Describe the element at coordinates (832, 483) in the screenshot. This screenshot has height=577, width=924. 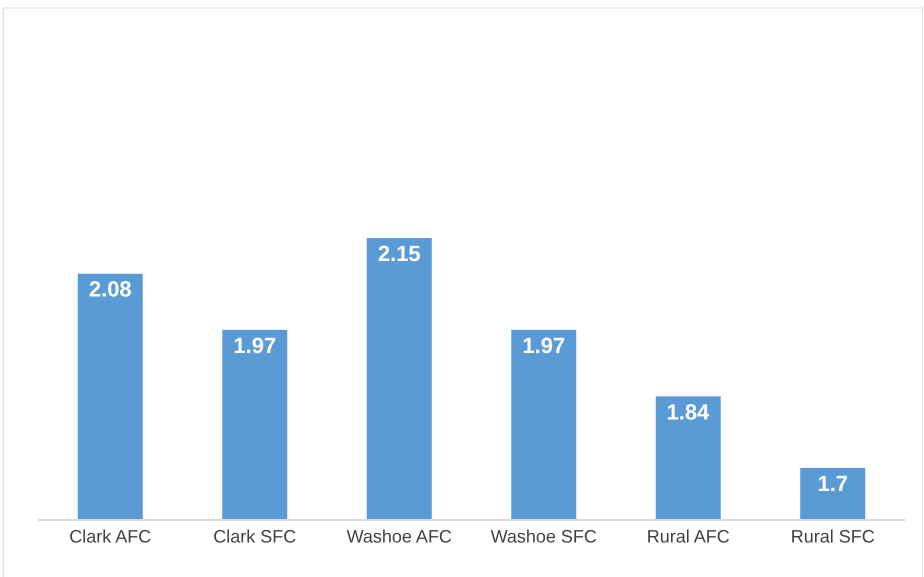
I see `data-label: 1.7` at that location.